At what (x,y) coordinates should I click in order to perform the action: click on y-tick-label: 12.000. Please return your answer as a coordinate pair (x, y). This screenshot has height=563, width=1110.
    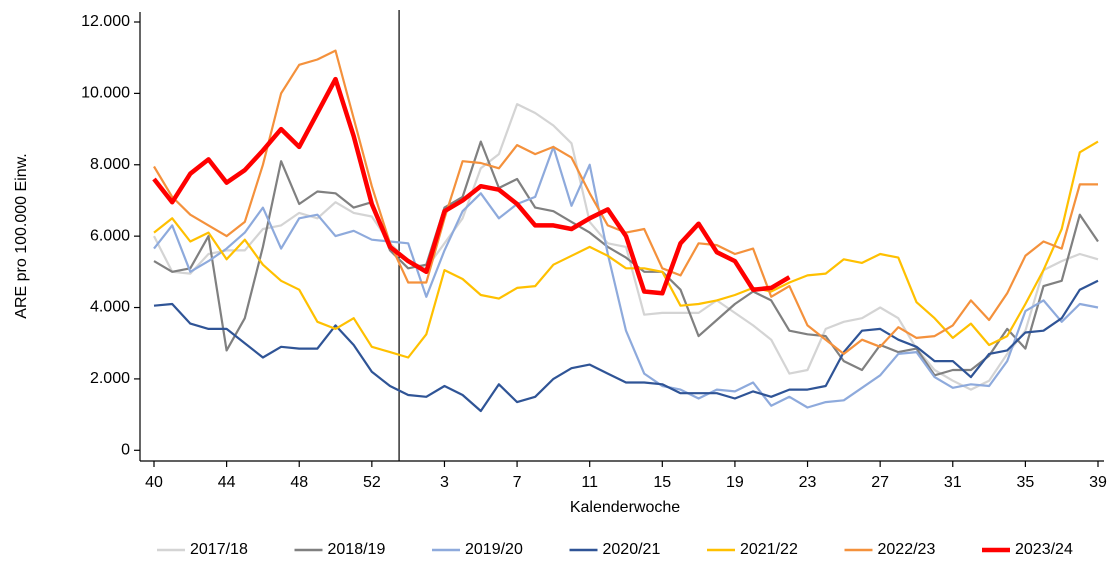
    Looking at the image, I should click on (105, 21).